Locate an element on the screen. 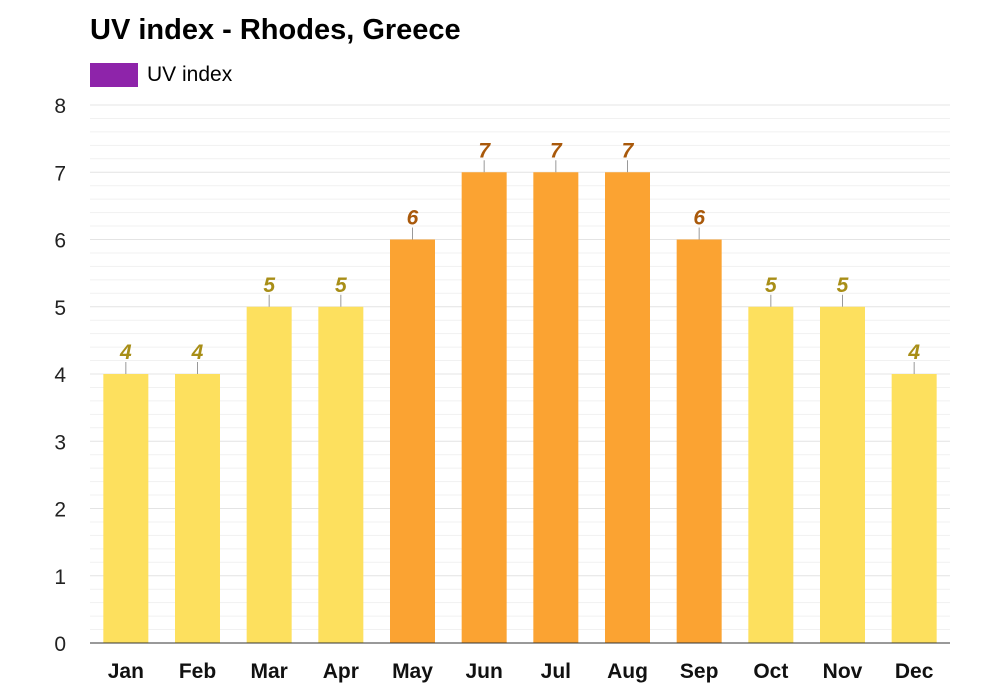 This screenshot has width=1000, height=700. chart-title: UV index - Rhodes, Greece is located at coordinates (275, 30).